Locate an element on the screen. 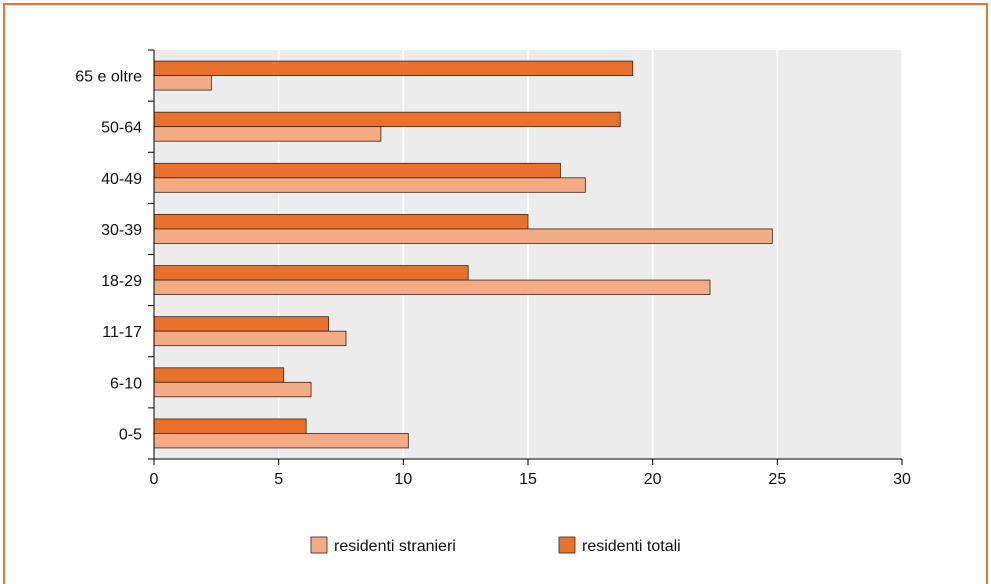 This screenshot has width=991, height=584. x-axis-ticks: 0 5 10 15 20 25 30 is located at coordinates (530, 473).